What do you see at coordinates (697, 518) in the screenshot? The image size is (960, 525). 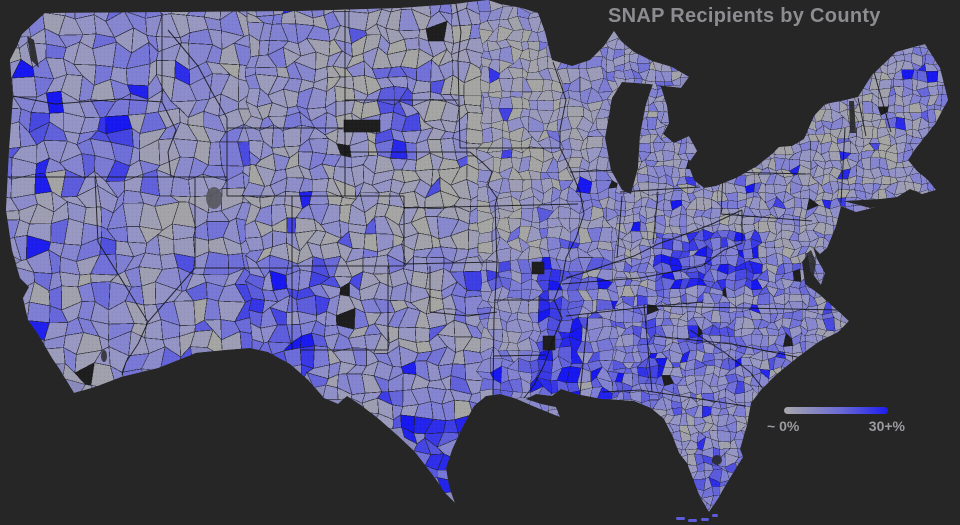 I see `florida-keys` at bounding box center [697, 518].